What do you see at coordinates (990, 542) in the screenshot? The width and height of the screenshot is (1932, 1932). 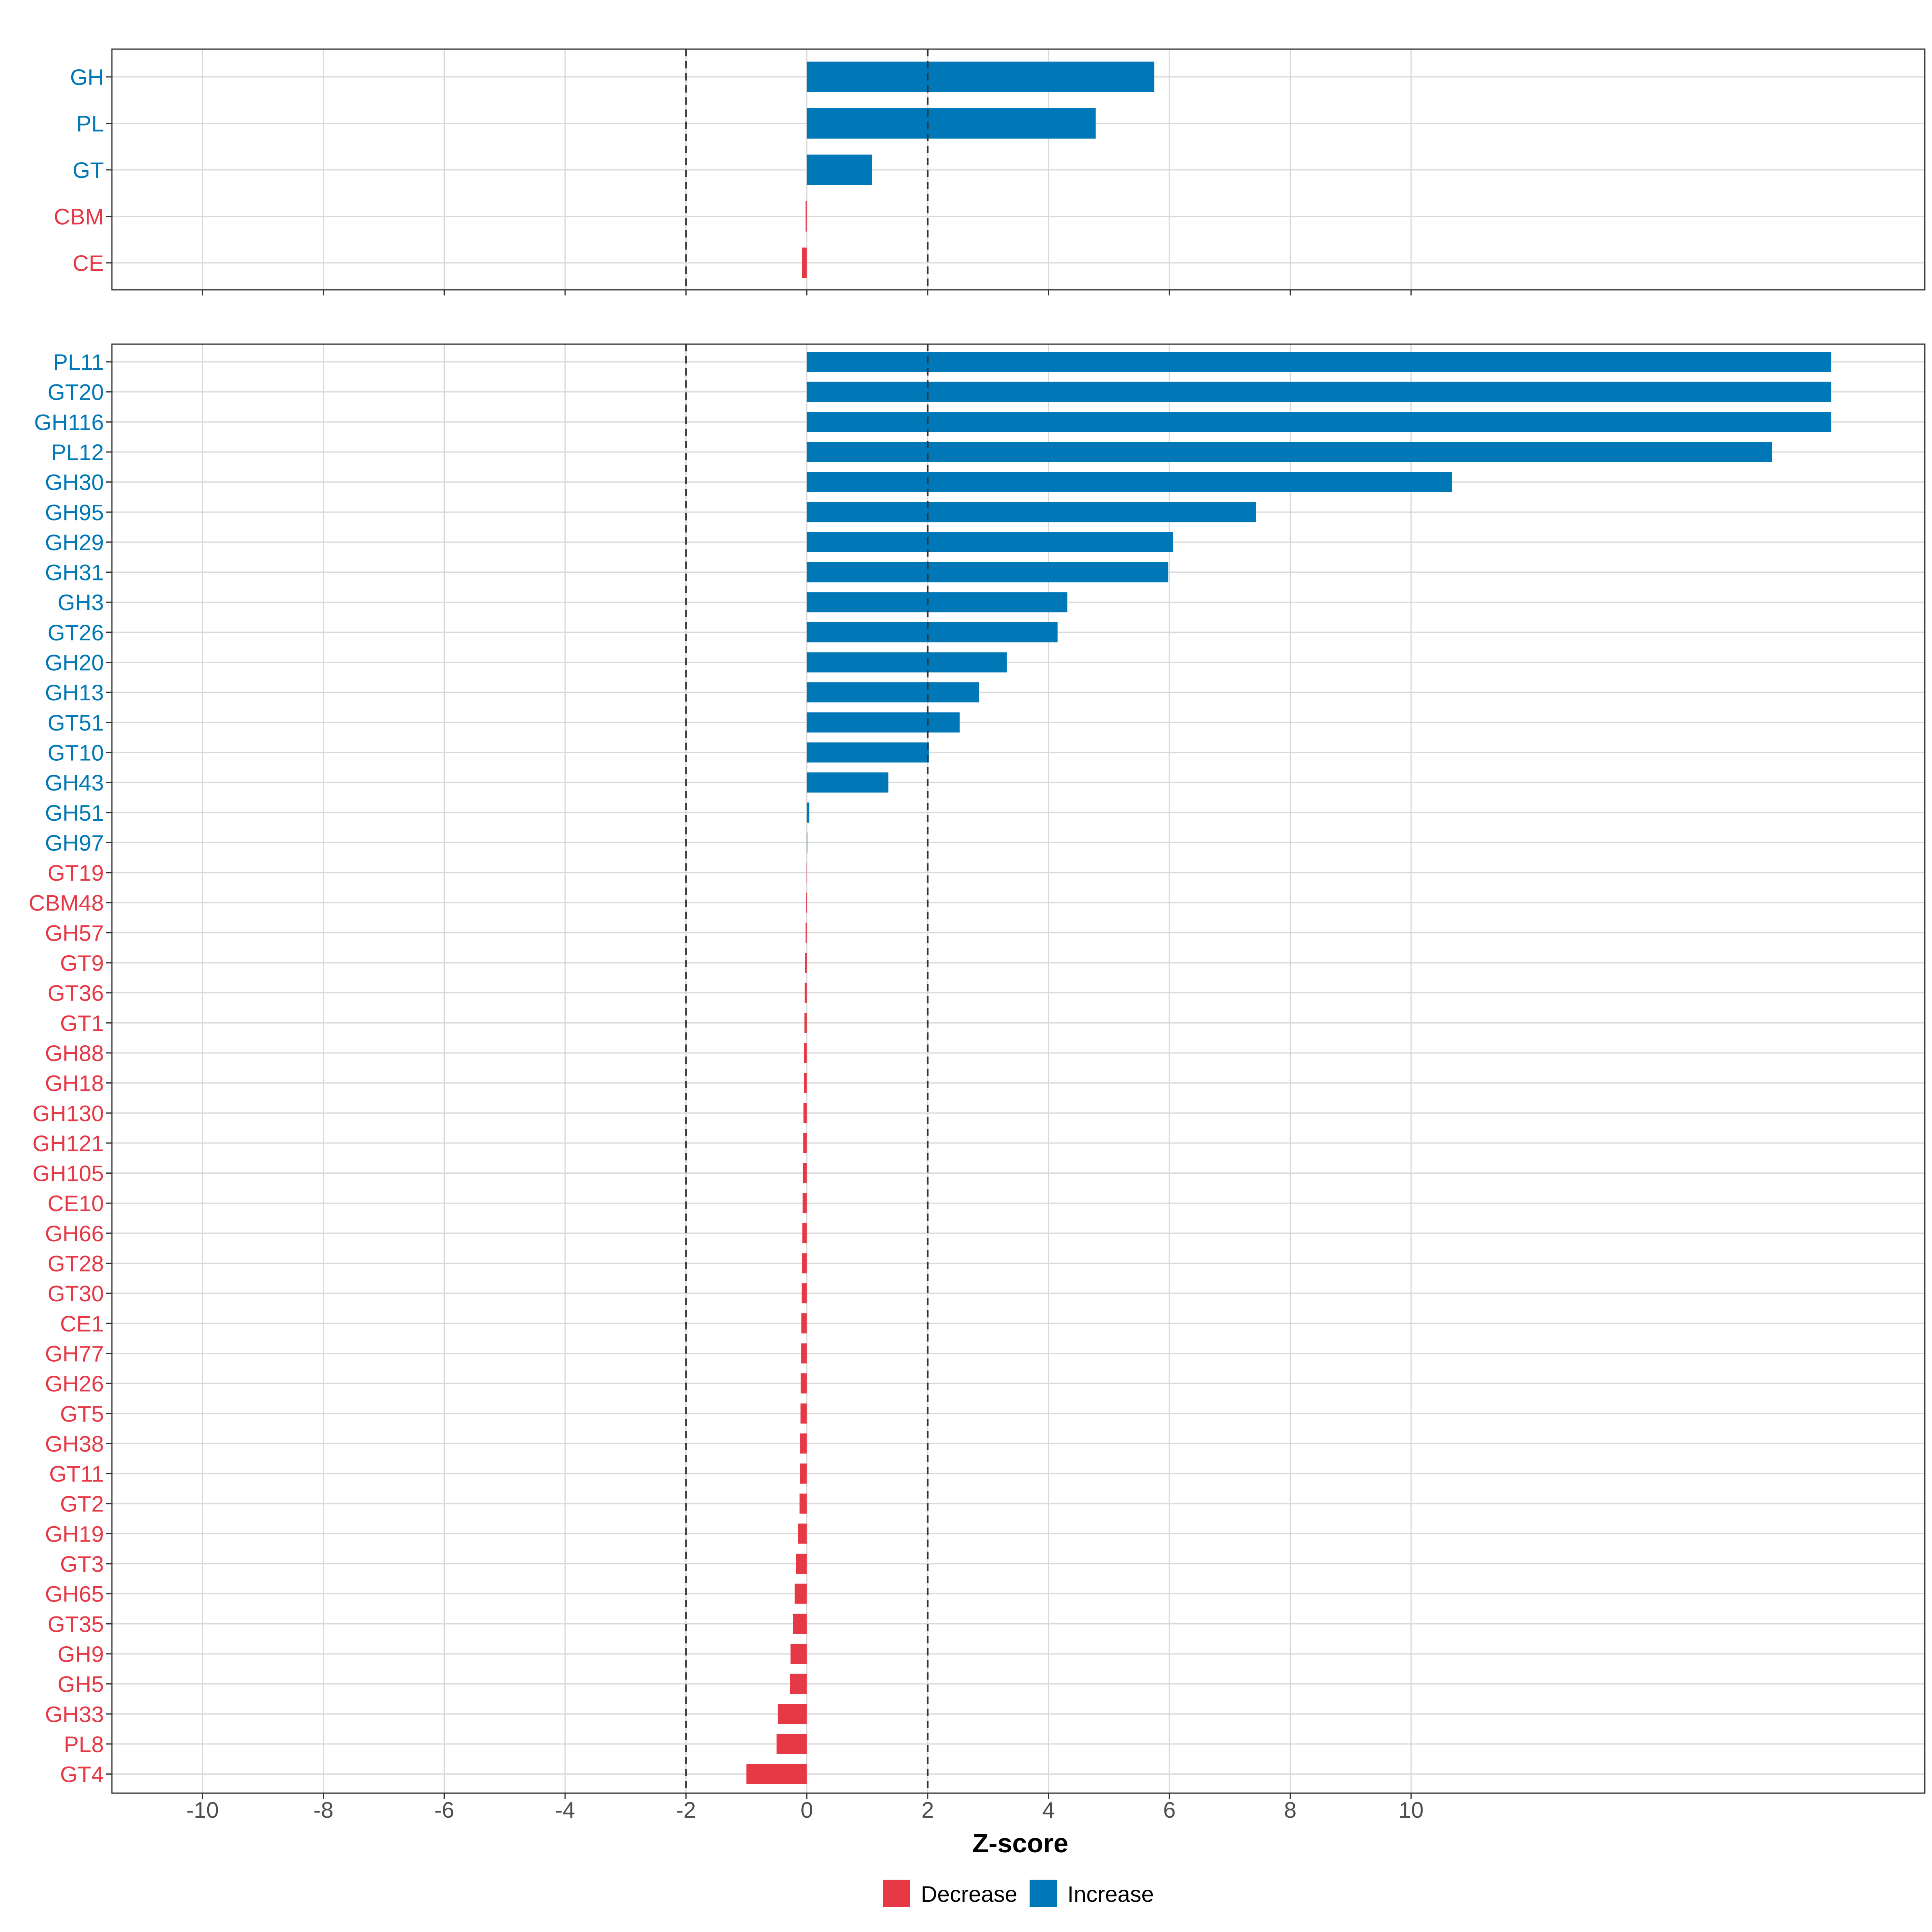 I see `bar-gh29` at bounding box center [990, 542].